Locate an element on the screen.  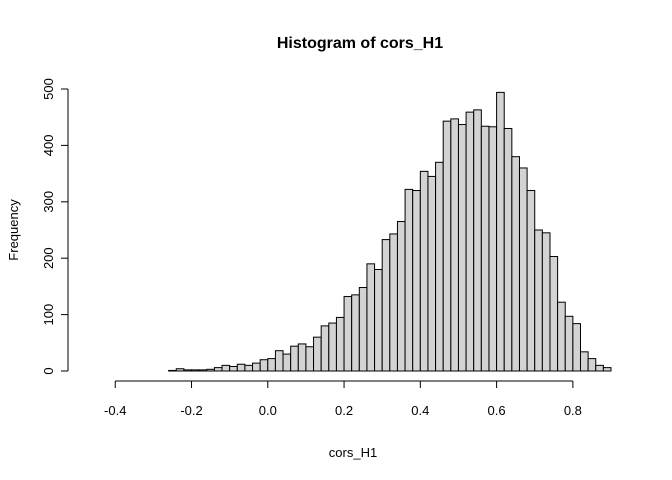
x-tick-label: -0.4 is located at coordinates (115, 410).